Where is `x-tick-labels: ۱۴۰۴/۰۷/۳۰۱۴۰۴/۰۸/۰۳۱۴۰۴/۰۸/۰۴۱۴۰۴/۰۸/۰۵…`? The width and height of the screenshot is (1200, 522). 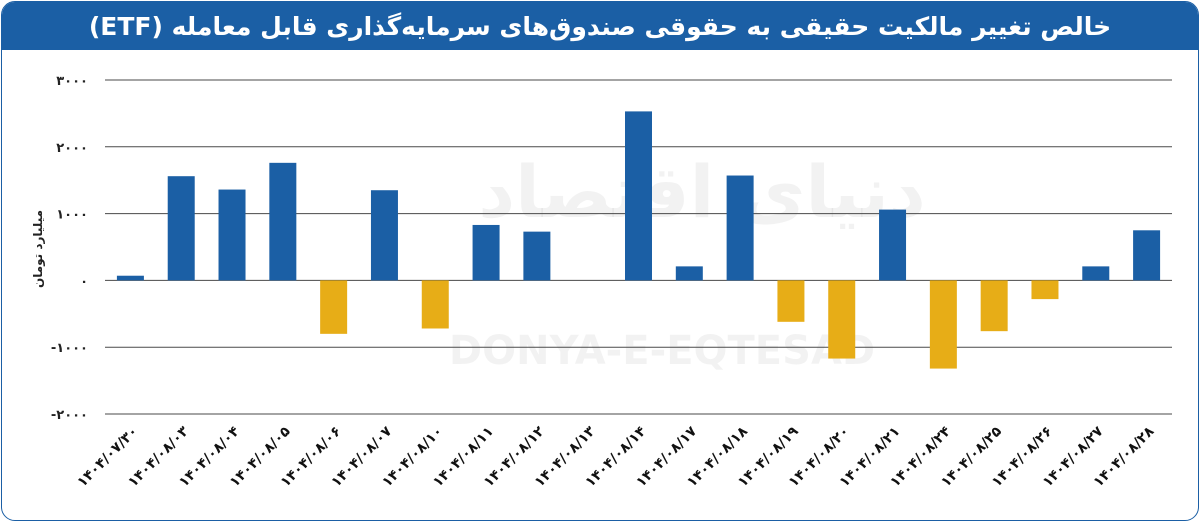
x-tick-labels: ۱۴۰۴/۰۷/۳۰۱۴۰۴/۰۸/۰۳۱۴۰۴/۰۸/۰۴۱۴۰۴/۰۸/۰۵… is located at coordinates (615, 456).